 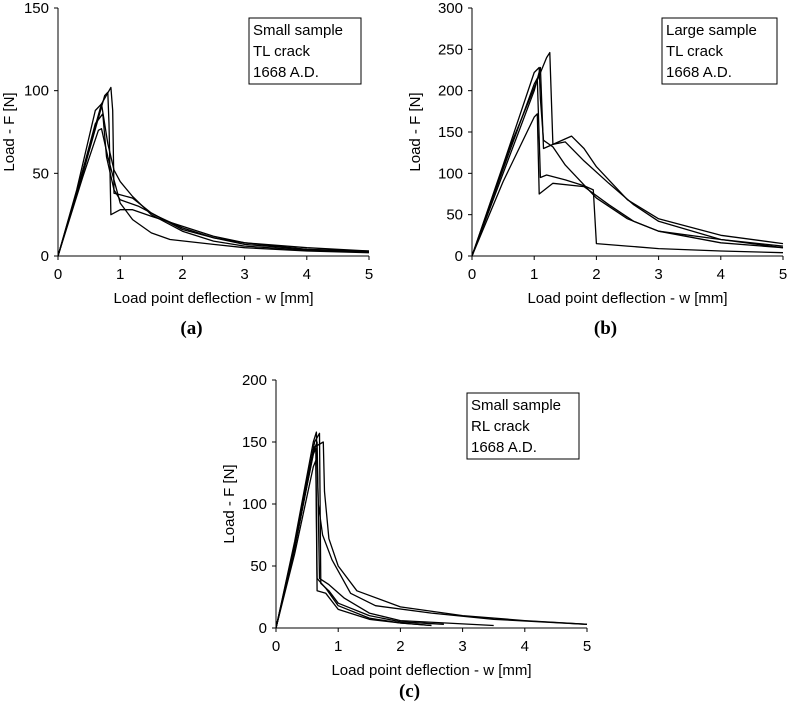 I want to click on y-tick-label: 300, so click(x=450, y=8).